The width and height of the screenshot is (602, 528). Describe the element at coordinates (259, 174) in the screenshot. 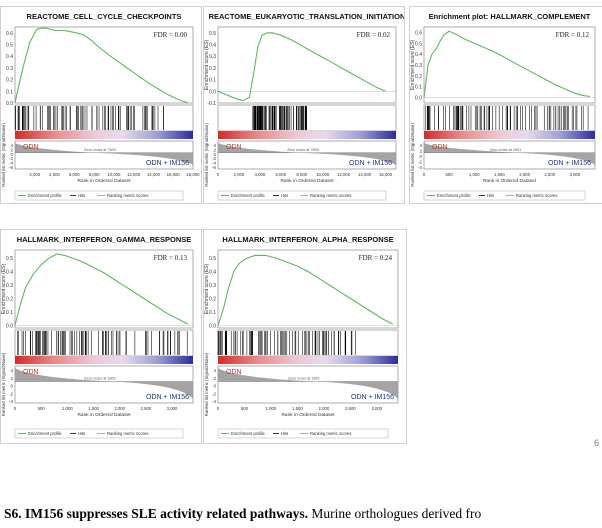

I see `xtick-label: 4,000` at that location.